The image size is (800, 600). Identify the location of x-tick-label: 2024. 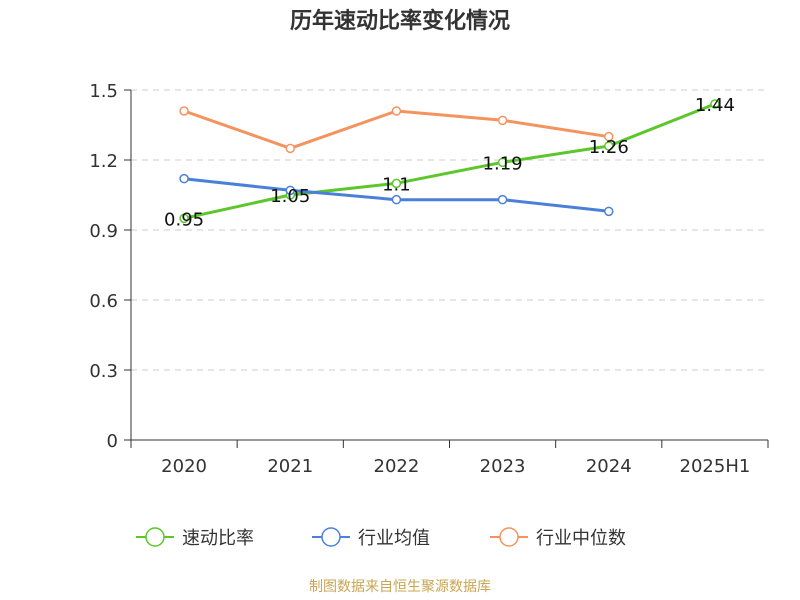
(609, 466).